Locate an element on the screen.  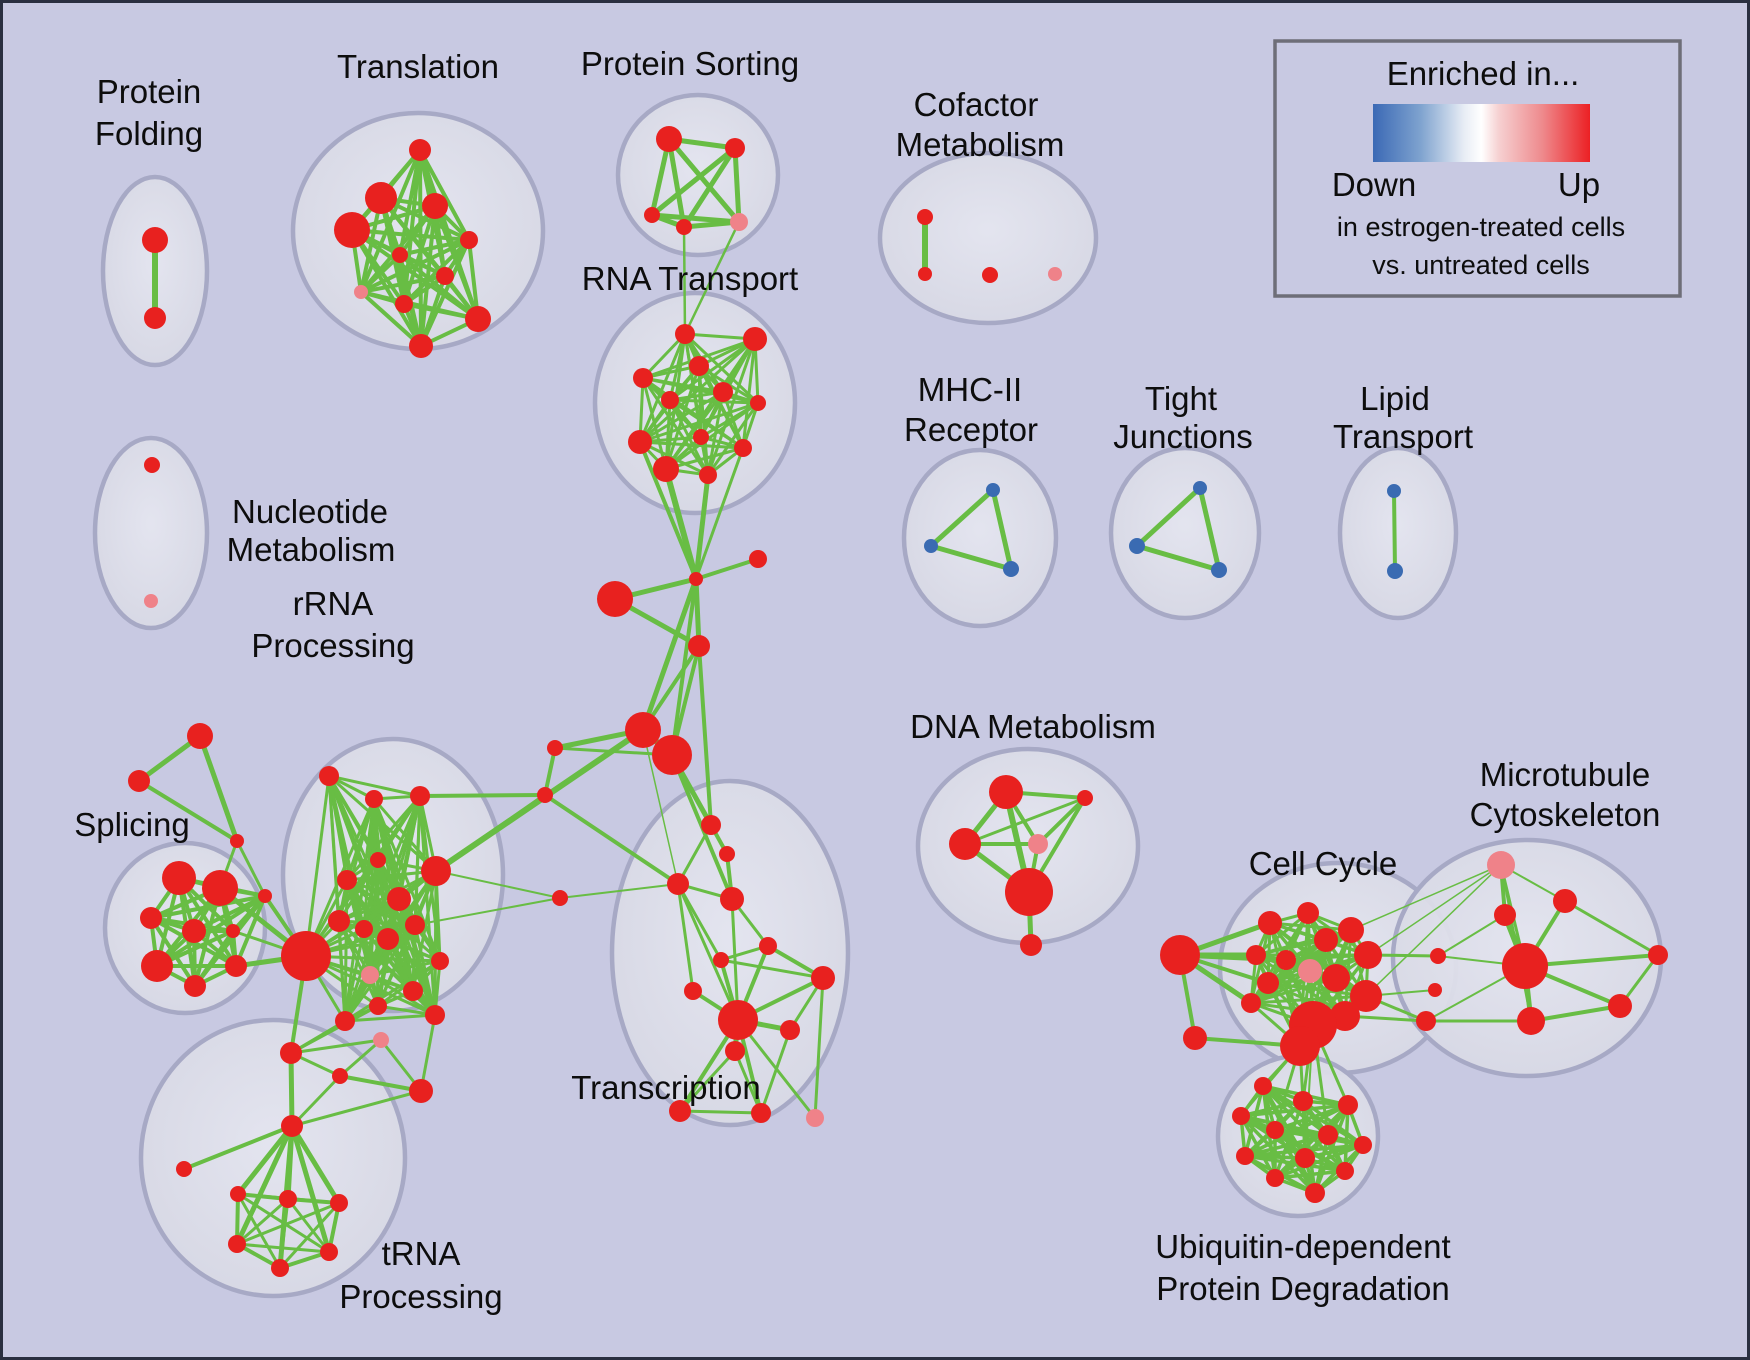
protein-folding-label: Protein is located at coordinates (149, 91).